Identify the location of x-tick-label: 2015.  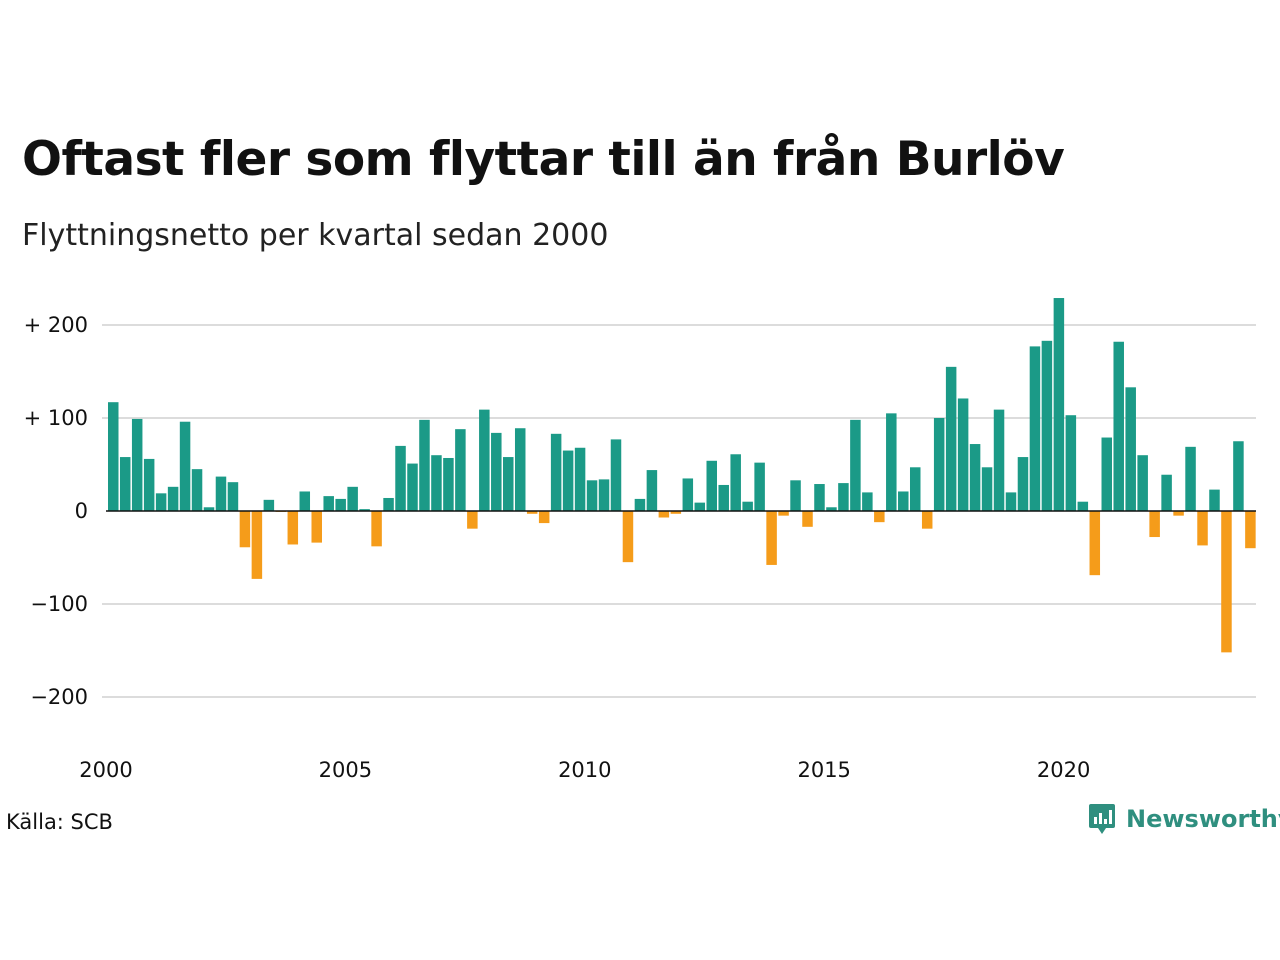
(823, 770).